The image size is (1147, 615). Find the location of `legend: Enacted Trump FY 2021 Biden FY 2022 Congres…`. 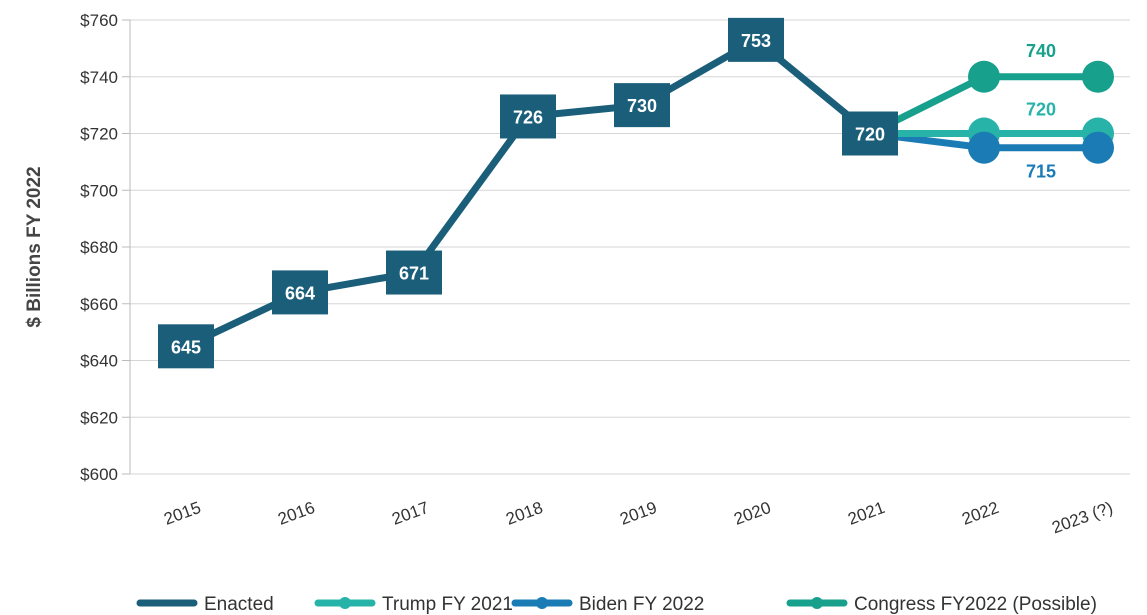

legend: Enacted Trump FY 2021 Biden FY 2022 Congres… is located at coordinates (616, 604).